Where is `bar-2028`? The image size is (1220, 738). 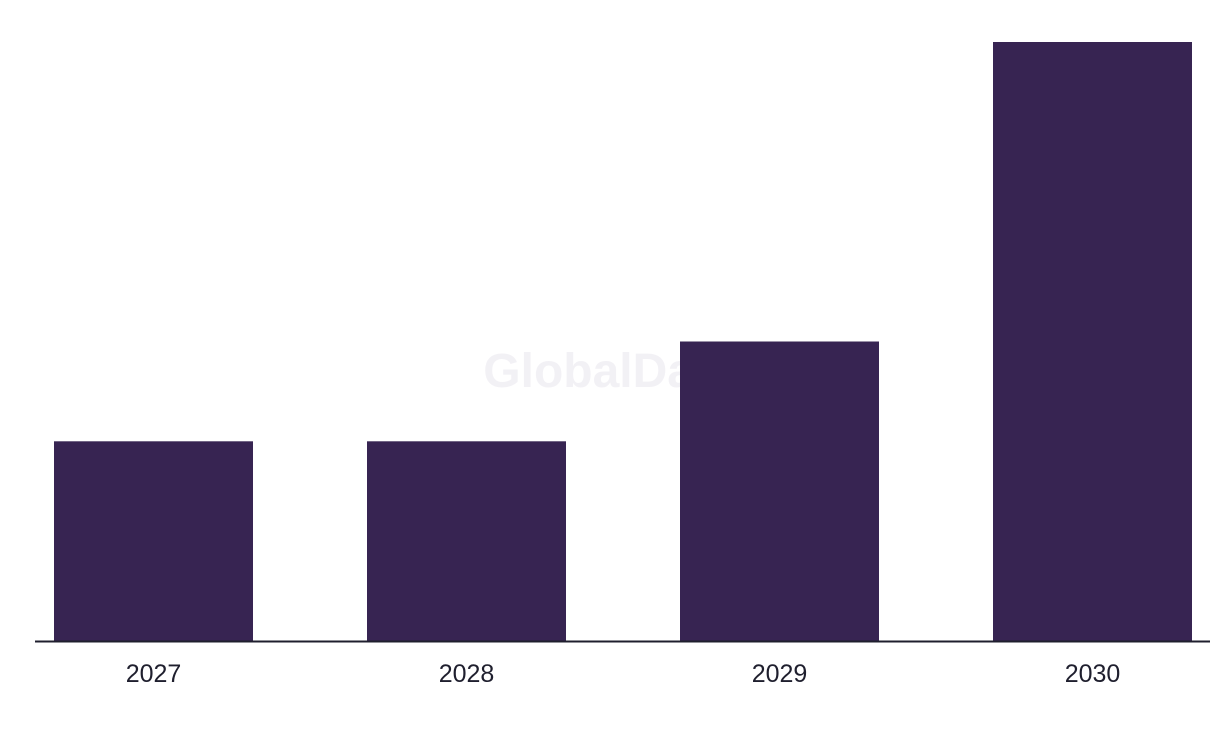
bar-2028 is located at coordinates (466, 541).